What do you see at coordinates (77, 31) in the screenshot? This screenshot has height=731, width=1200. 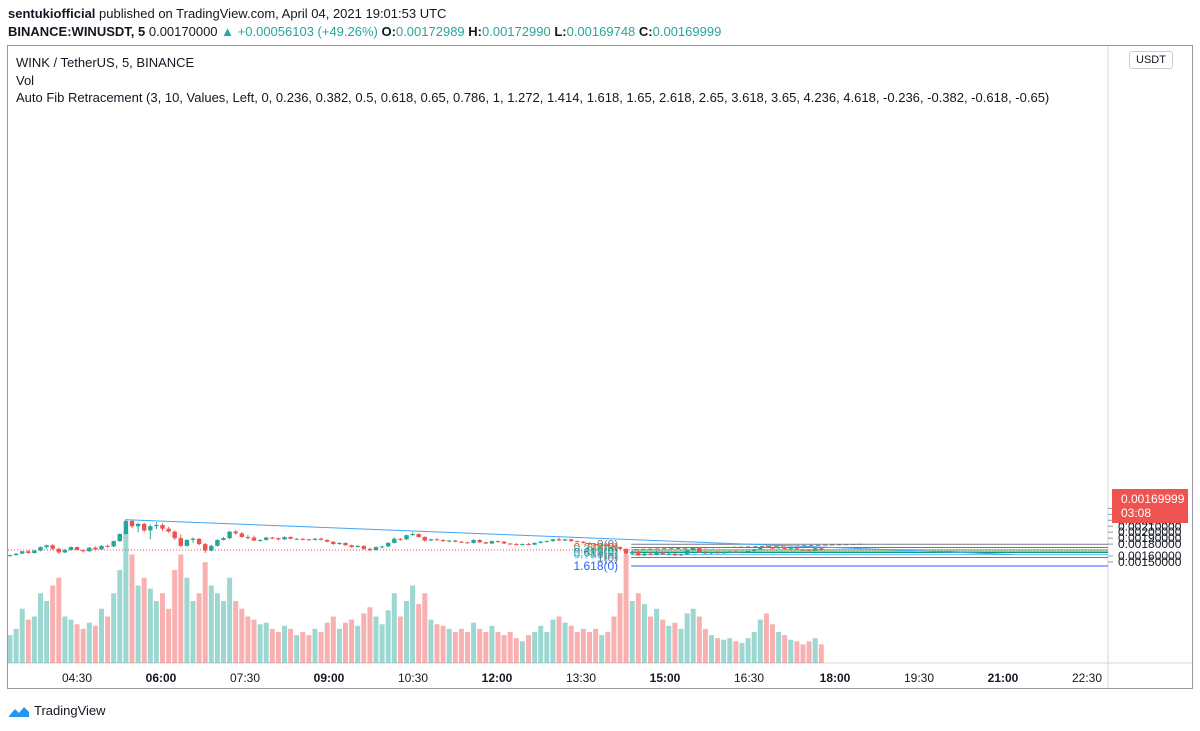 I see `symbol-label: BINANCE:WINUSDT, 5` at bounding box center [77, 31].